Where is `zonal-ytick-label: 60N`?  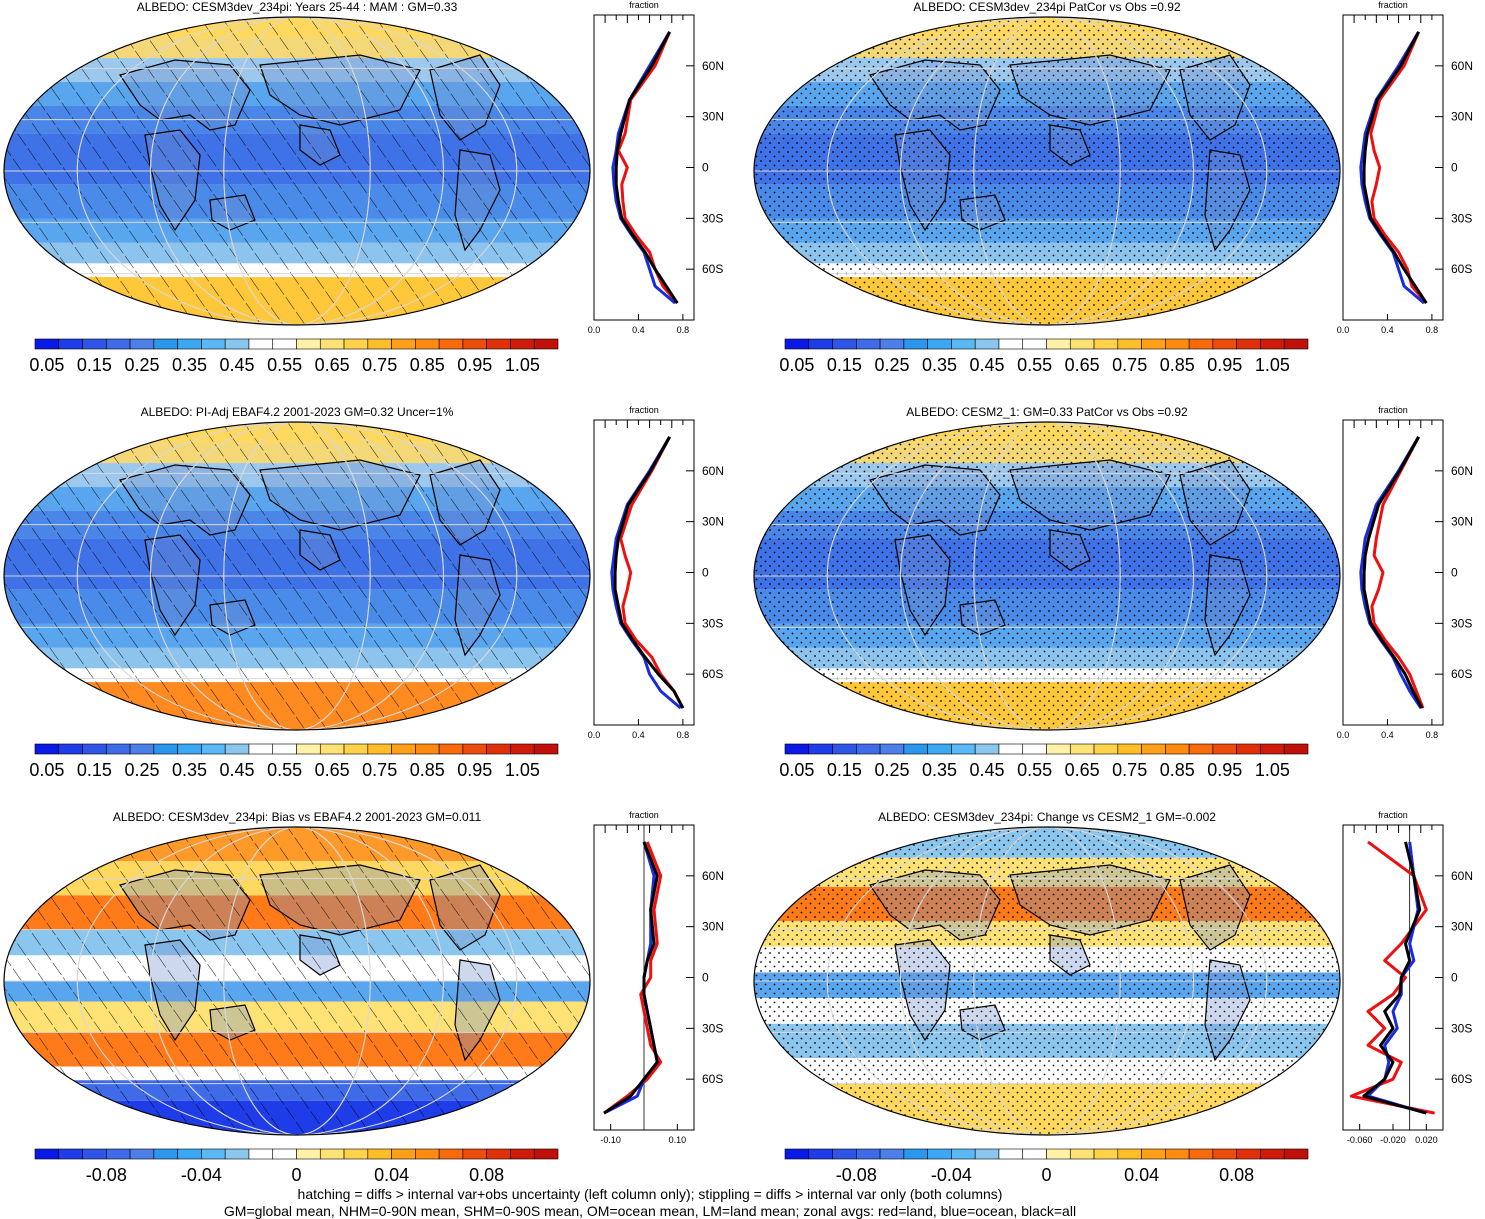
zonal-ytick-label: 60N is located at coordinates (713, 471).